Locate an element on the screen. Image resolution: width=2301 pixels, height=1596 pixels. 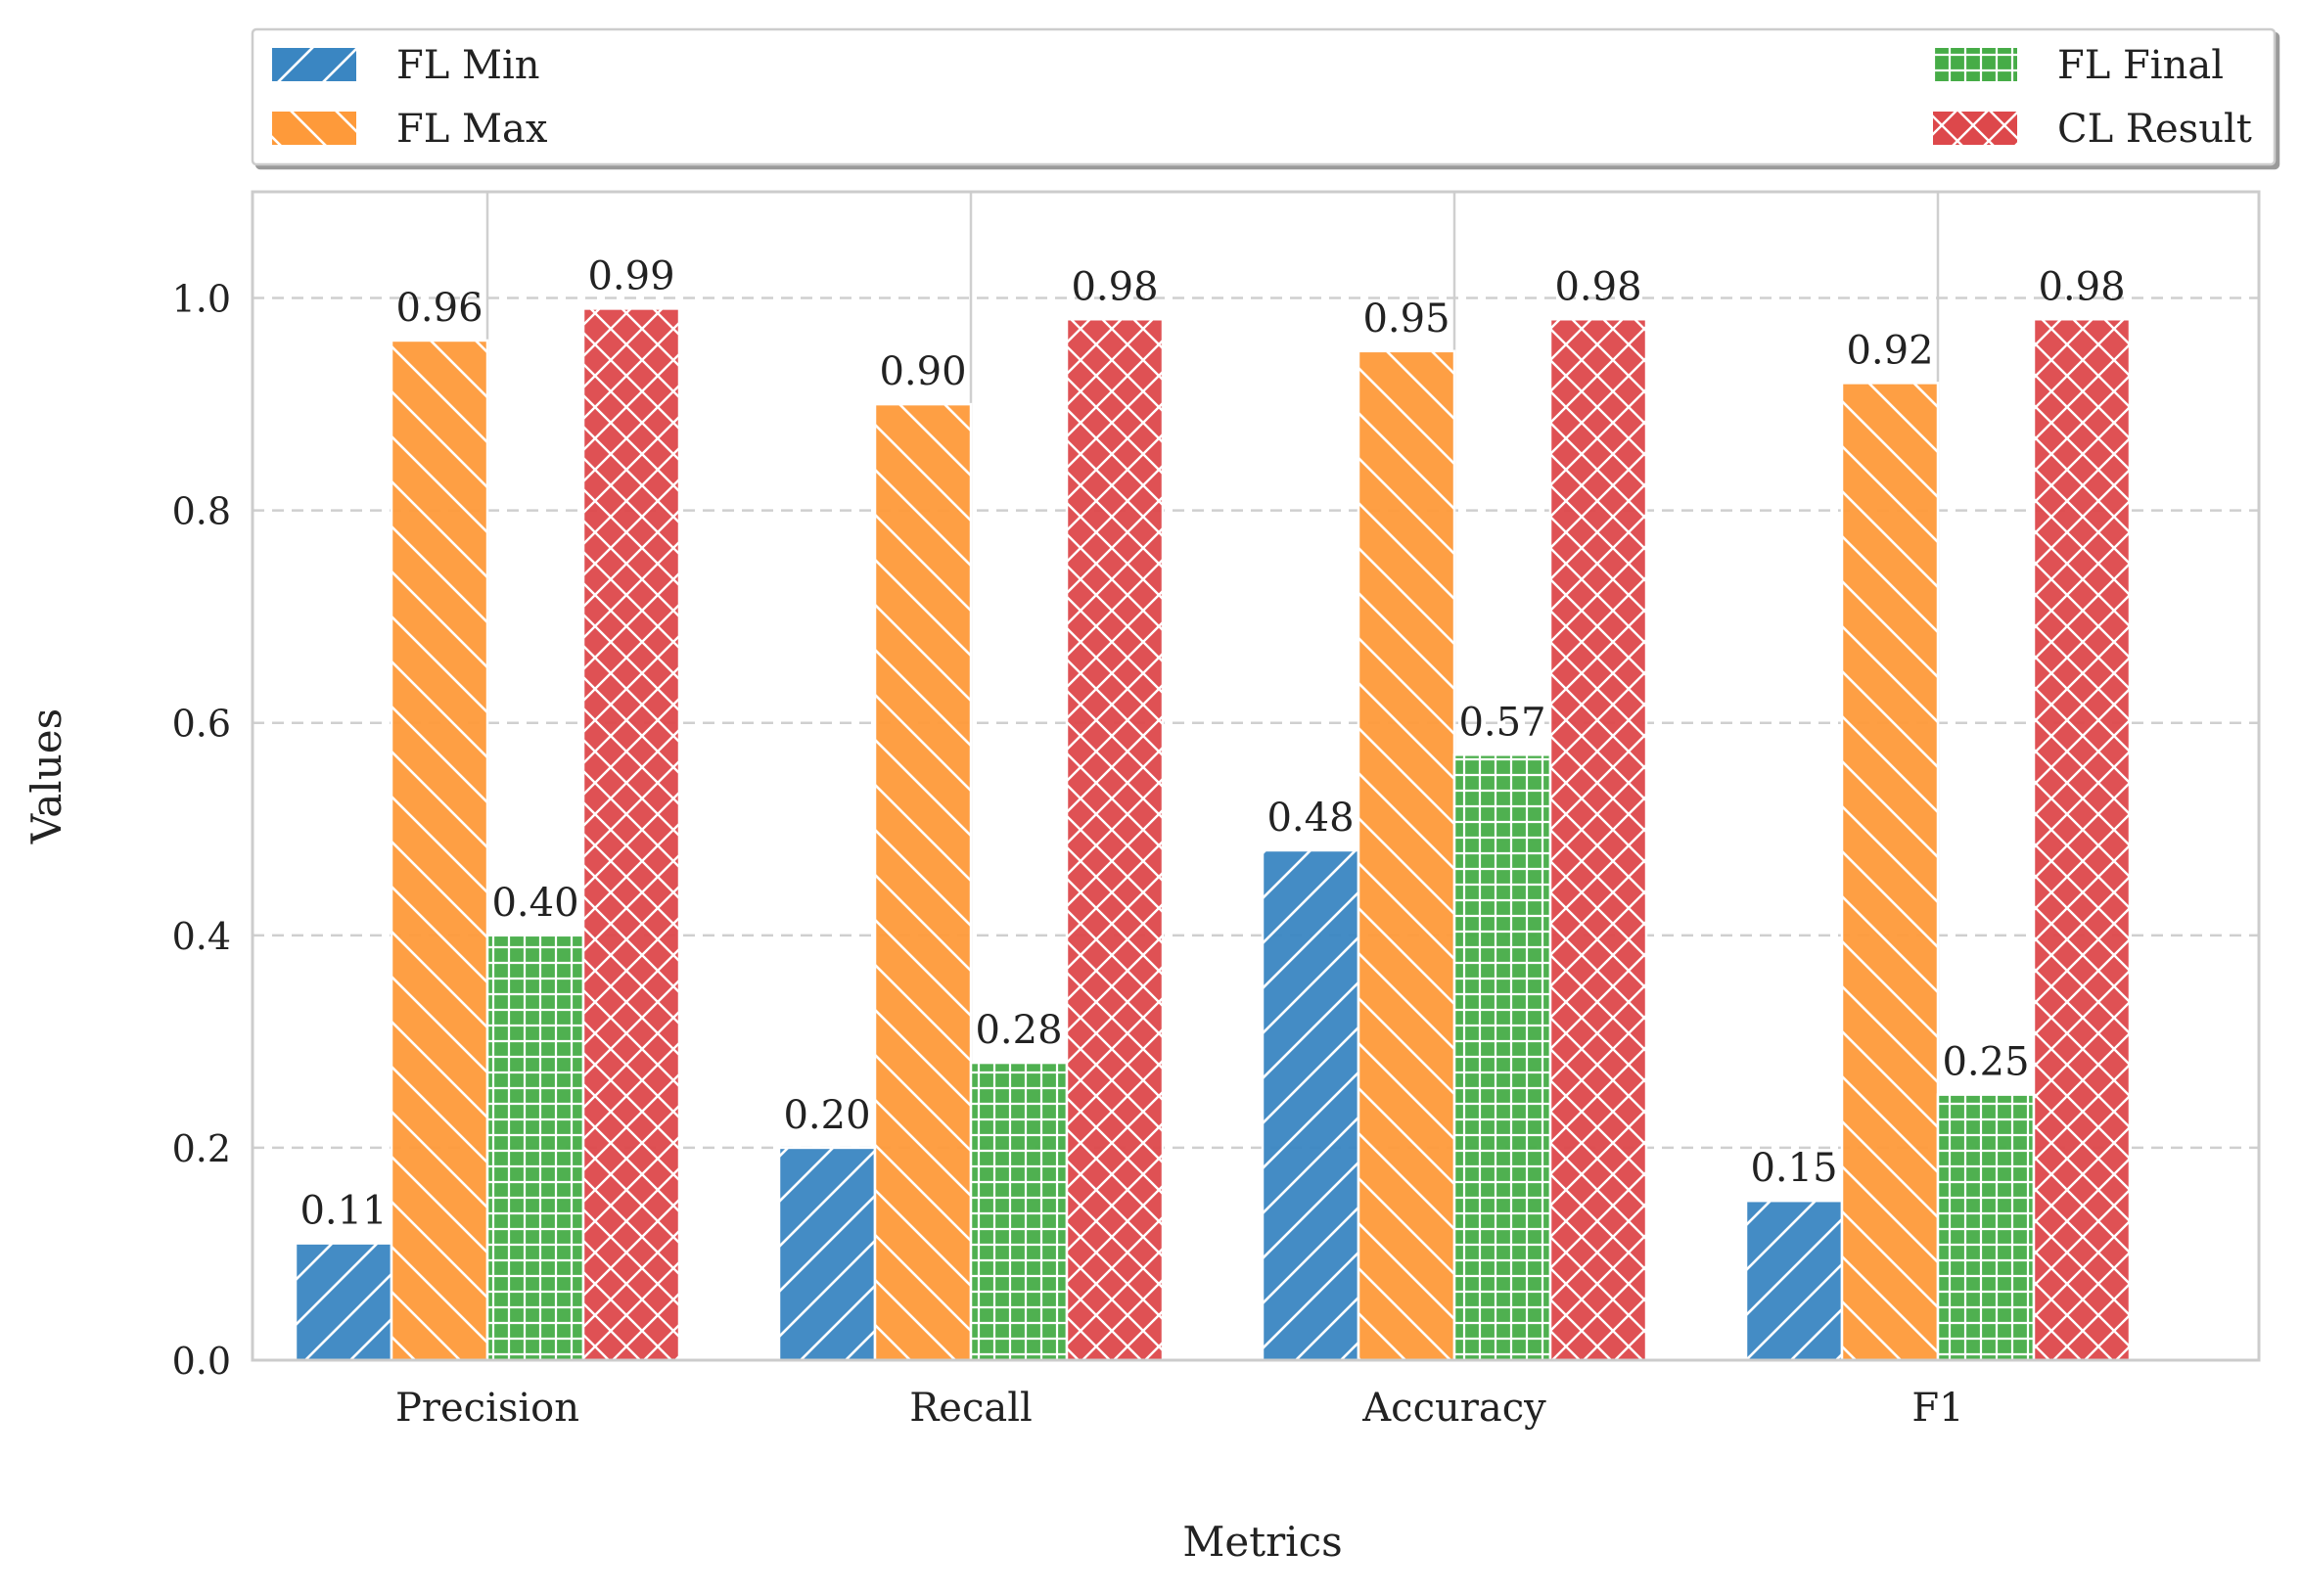
legend-label-cl-result: CL Result is located at coordinates (2155, 129).